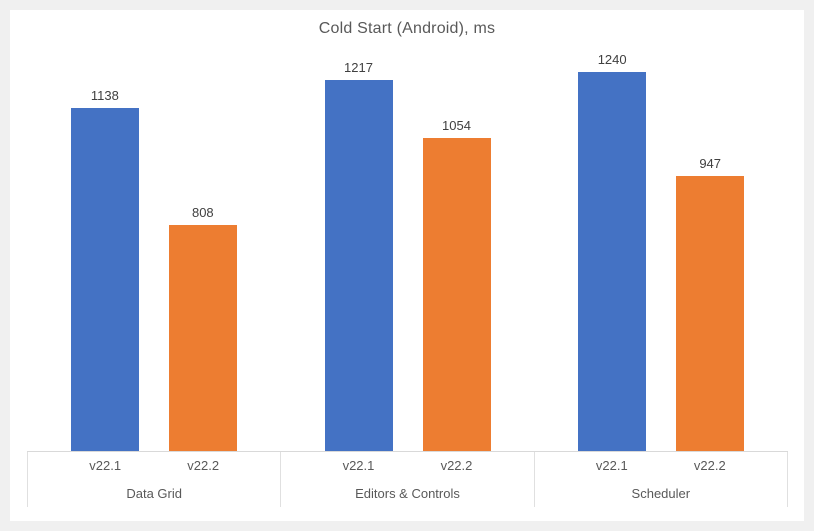 The width and height of the screenshot is (814, 531). Describe the element at coordinates (154, 493) in the screenshot. I see `category-label-data-grid: Data Grid` at that location.